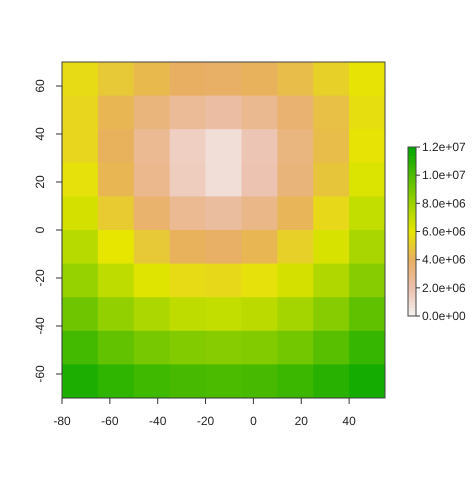 This screenshot has width=474, height=477. What do you see at coordinates (301, 421) in the screenshot?
I see `x-tick-label: 20` at bounding box center [301, 421].